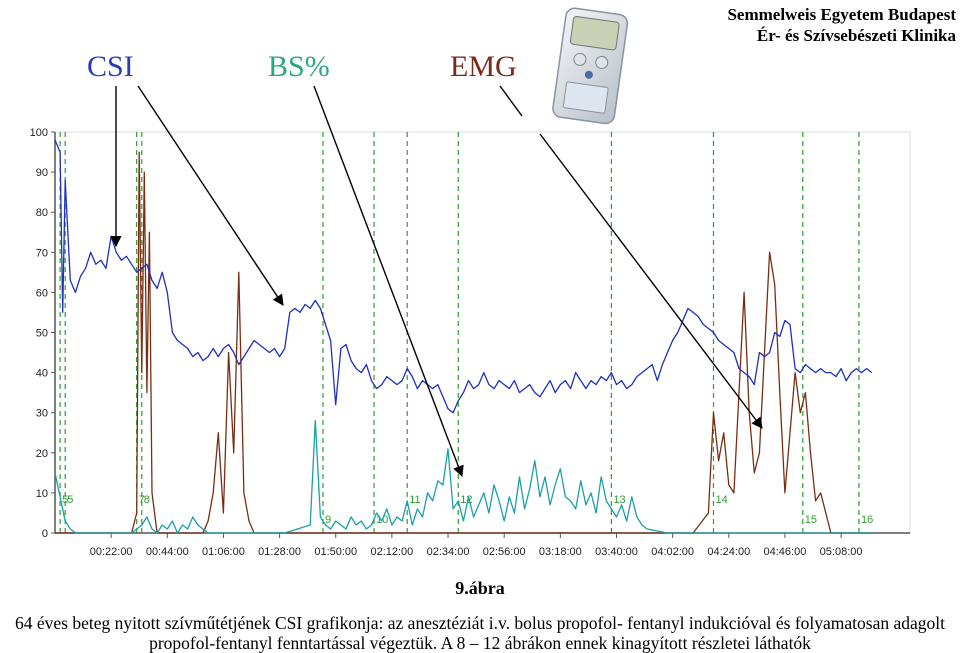 This screenshot has height=653, width=960. What do you see at coordinates (480, 588) in the screenshot?
I see `figure-number: 9.ábra` at bounding box center [480, 588].